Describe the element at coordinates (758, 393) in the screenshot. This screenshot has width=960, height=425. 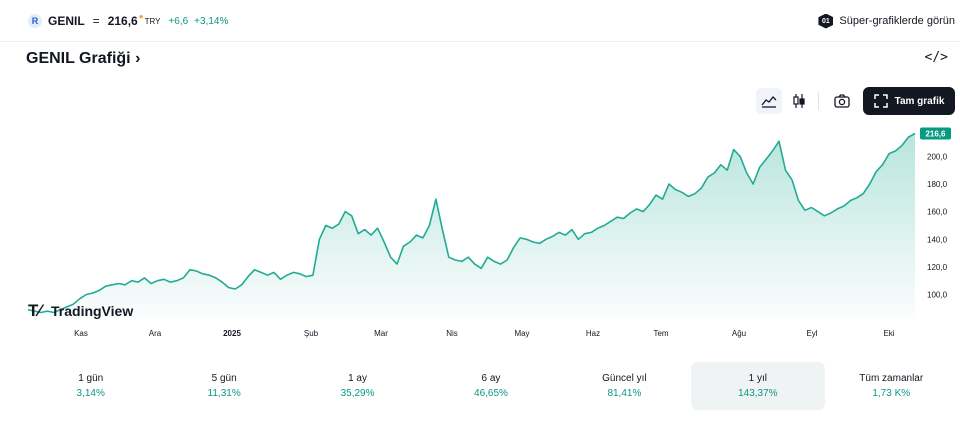
I see `period-return: 143,37%` at that location.